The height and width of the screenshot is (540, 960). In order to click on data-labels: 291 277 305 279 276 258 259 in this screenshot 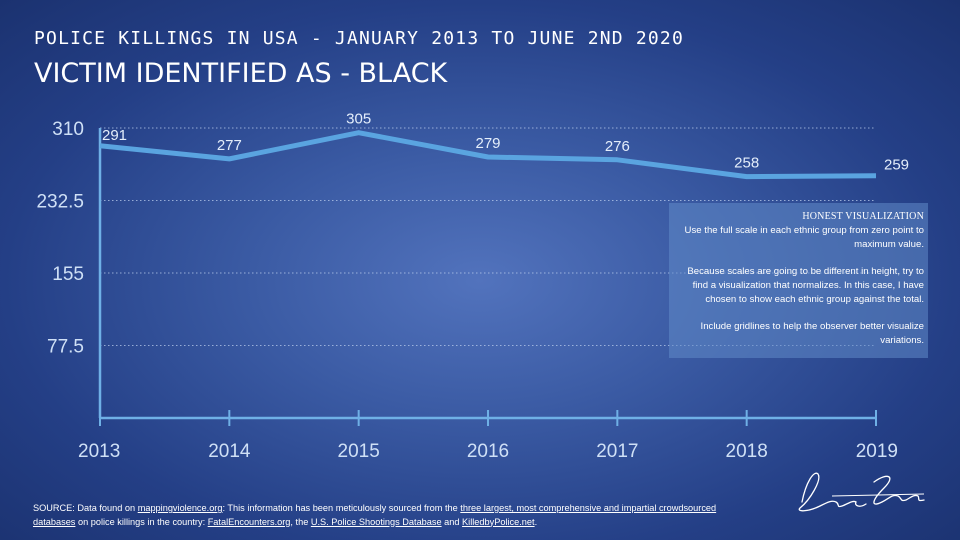, I will do `click(505, 142)`.